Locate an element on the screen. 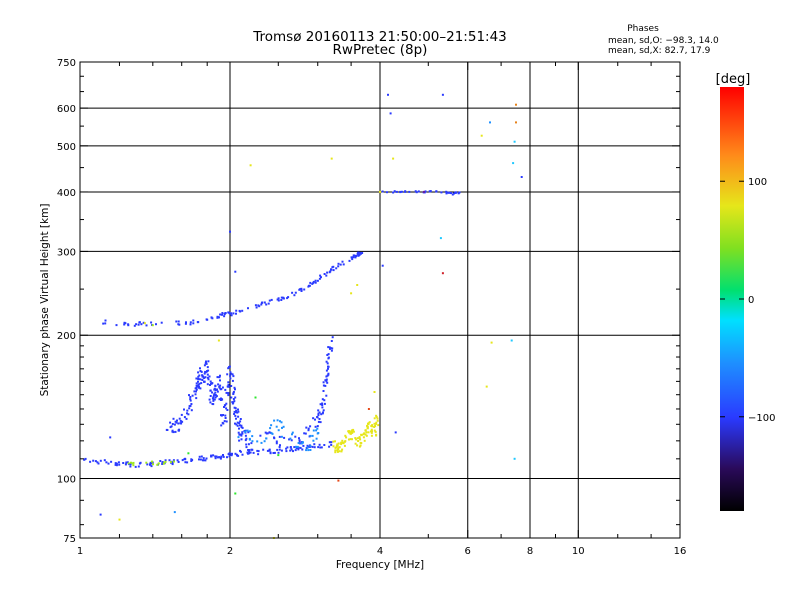 The width and height of the screenshot is (800, 600). y-axis-label: Stationary phase Virtual Height [km] is located at coordinates (45, 300).